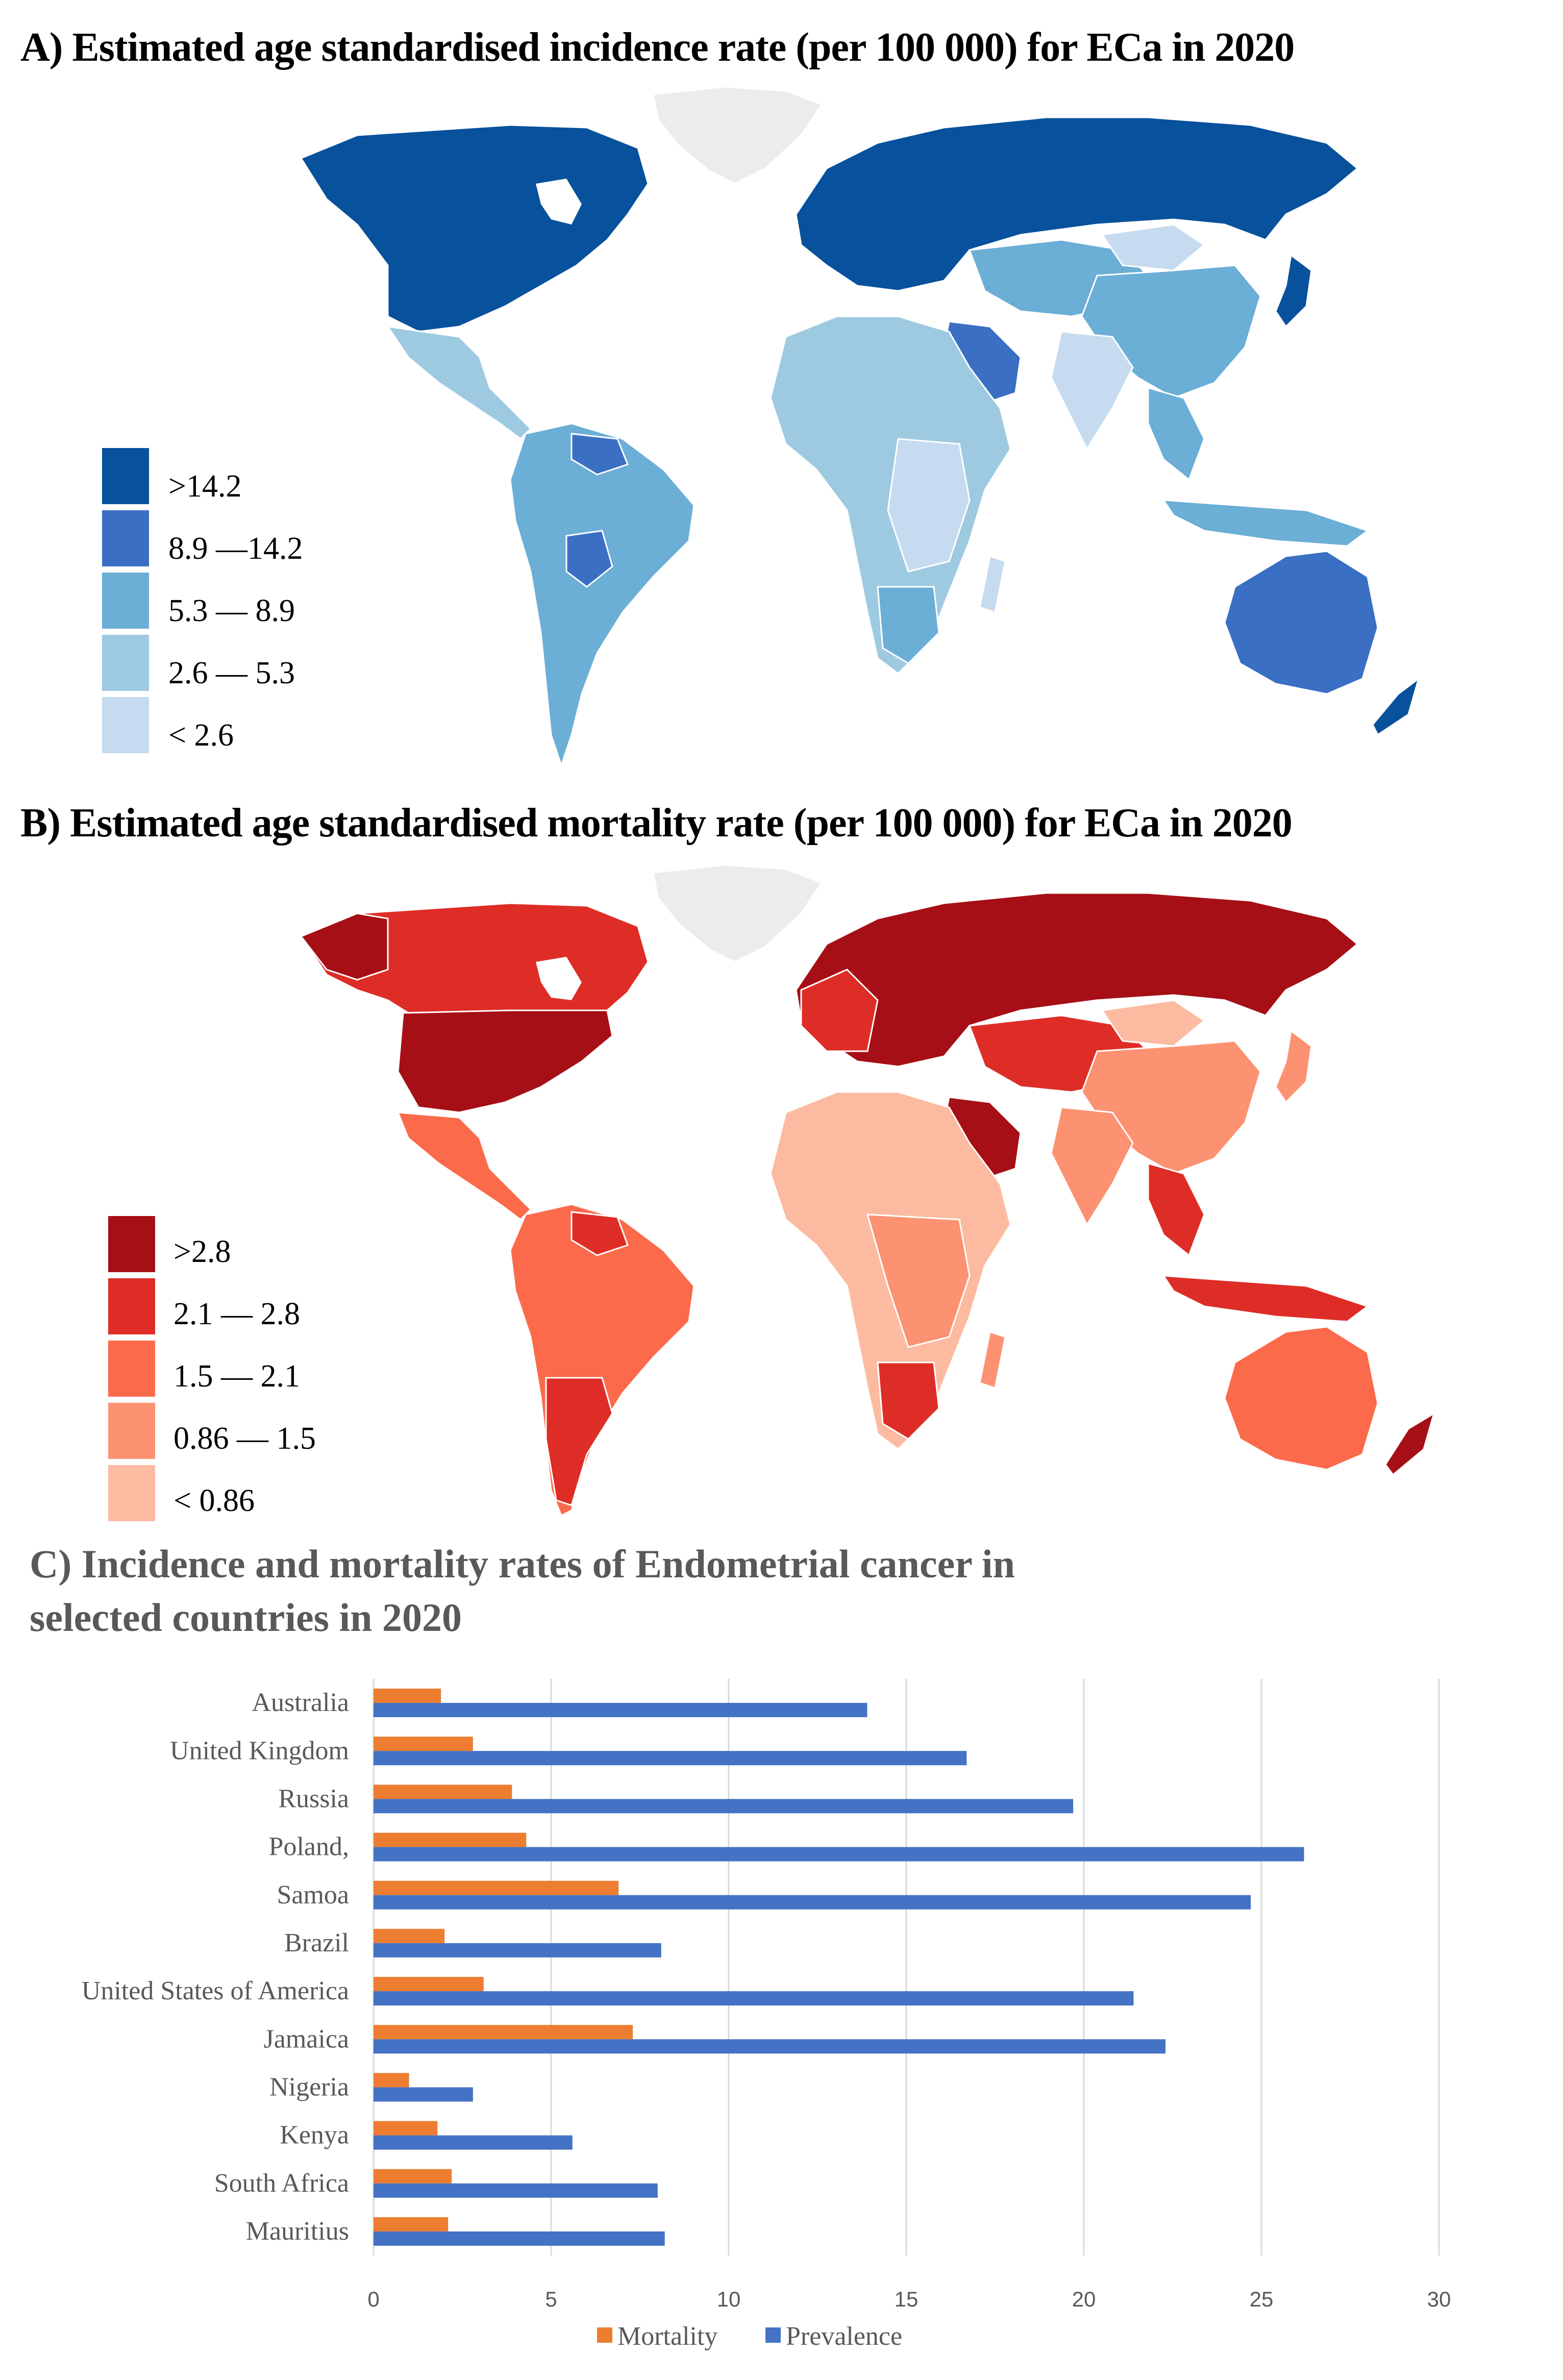 The image size is (1563, 2380). What do you see at coordinates (908, 1400) in the screenshot?
I see `map-b-southern-africa` at bounding box center [908, 1400].